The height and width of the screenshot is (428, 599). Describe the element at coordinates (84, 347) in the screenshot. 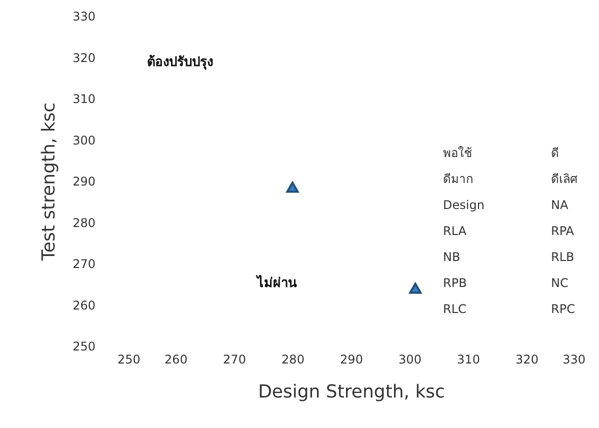

I see `y-tick-label: 250` at that location.